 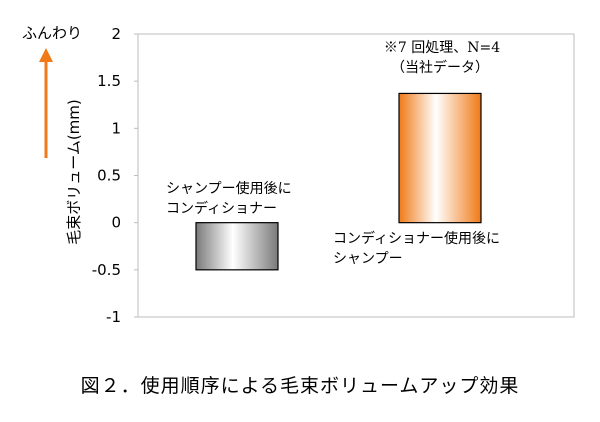 What do you see at coordinates (116, 34) in the screenshot?
I see `y-tick-label: 2` at bounding box center [116, 34].